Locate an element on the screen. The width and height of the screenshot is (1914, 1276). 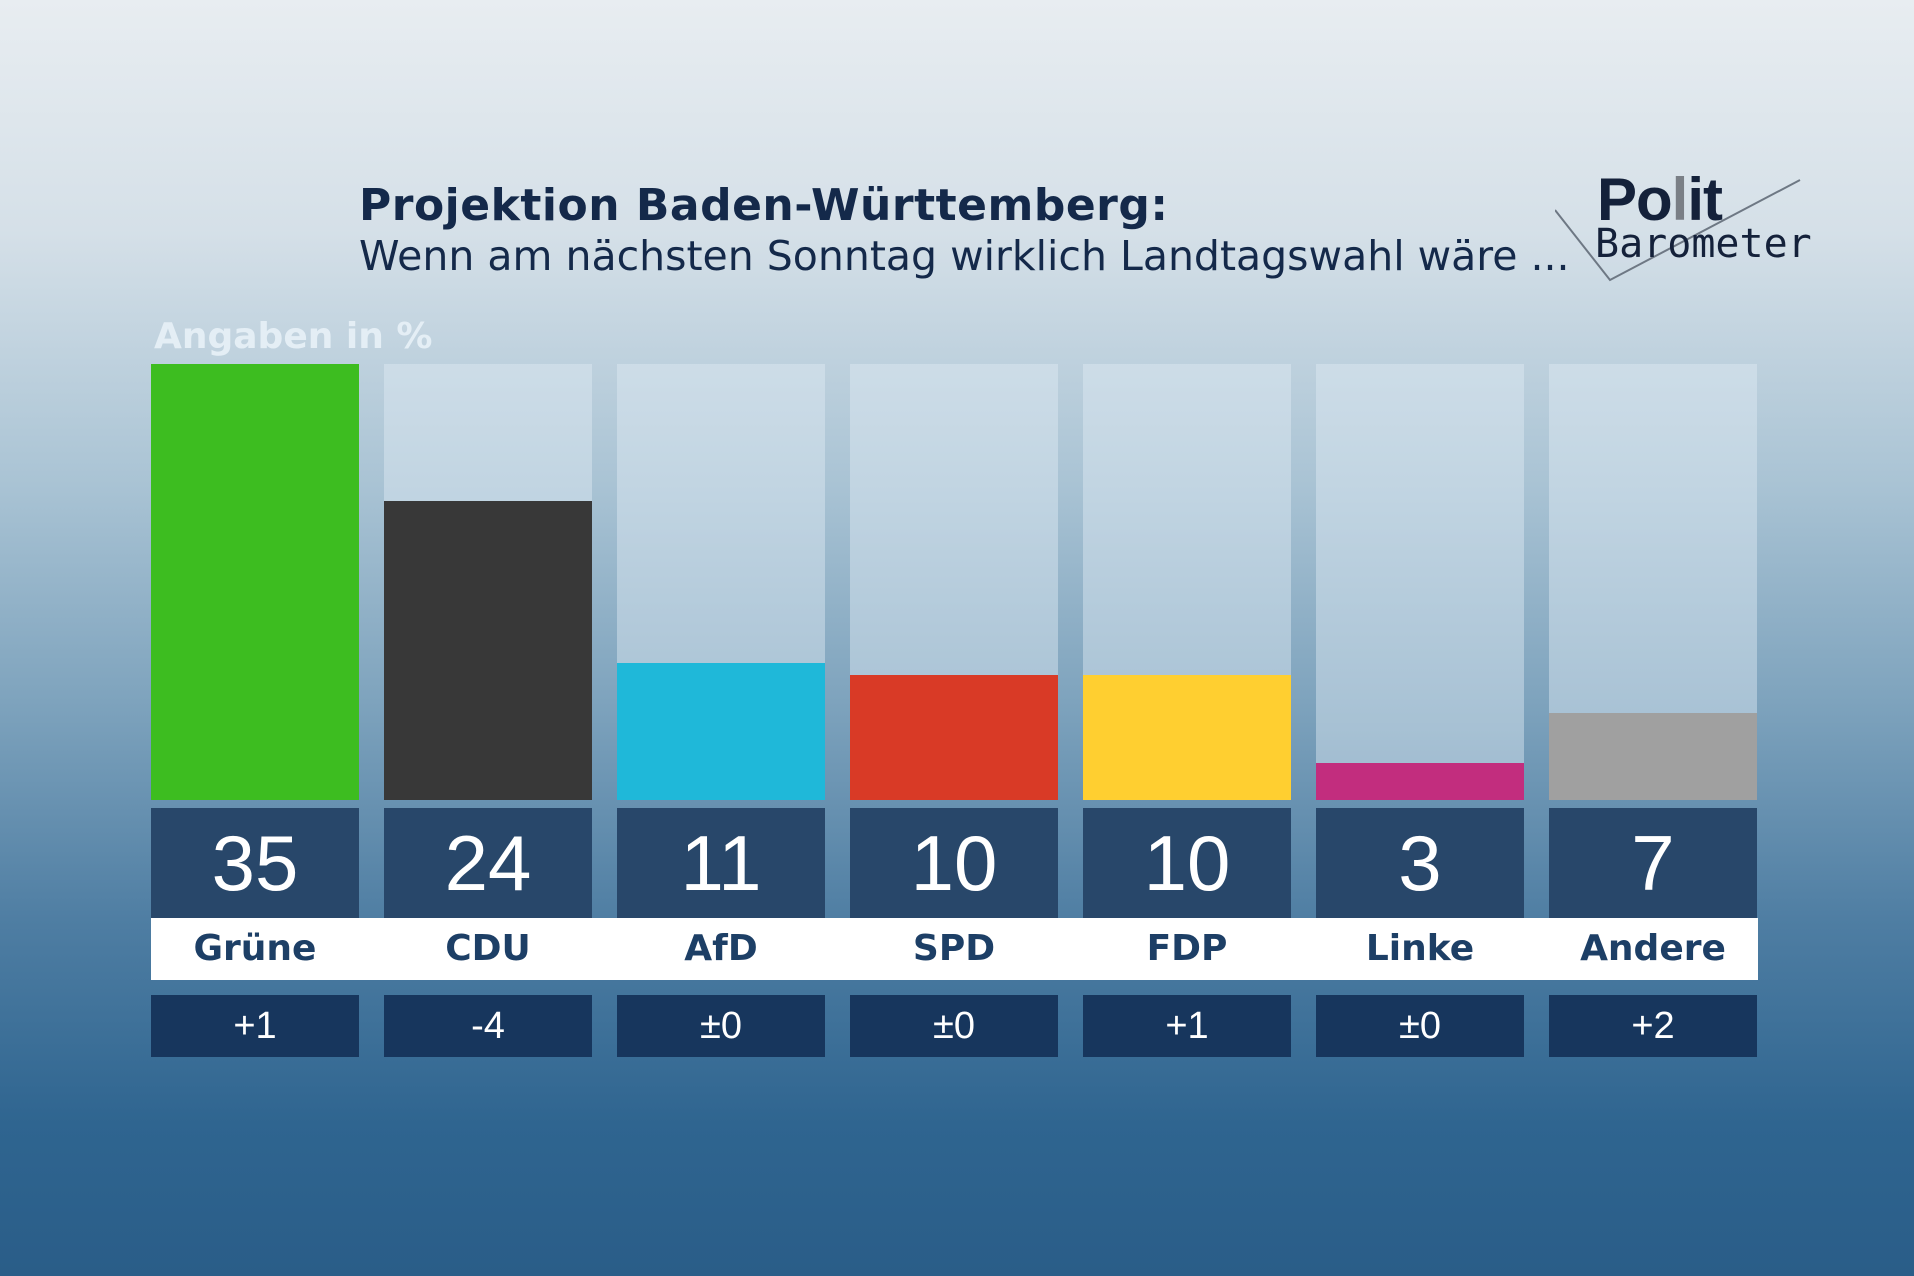
category-label: CDU is located at coordinates (488, 948).